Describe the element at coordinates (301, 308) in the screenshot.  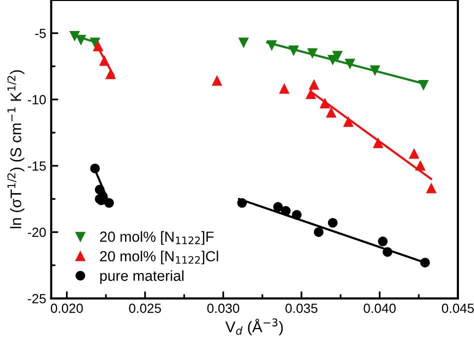
I see `x-tick-label: 0.035` at that location.